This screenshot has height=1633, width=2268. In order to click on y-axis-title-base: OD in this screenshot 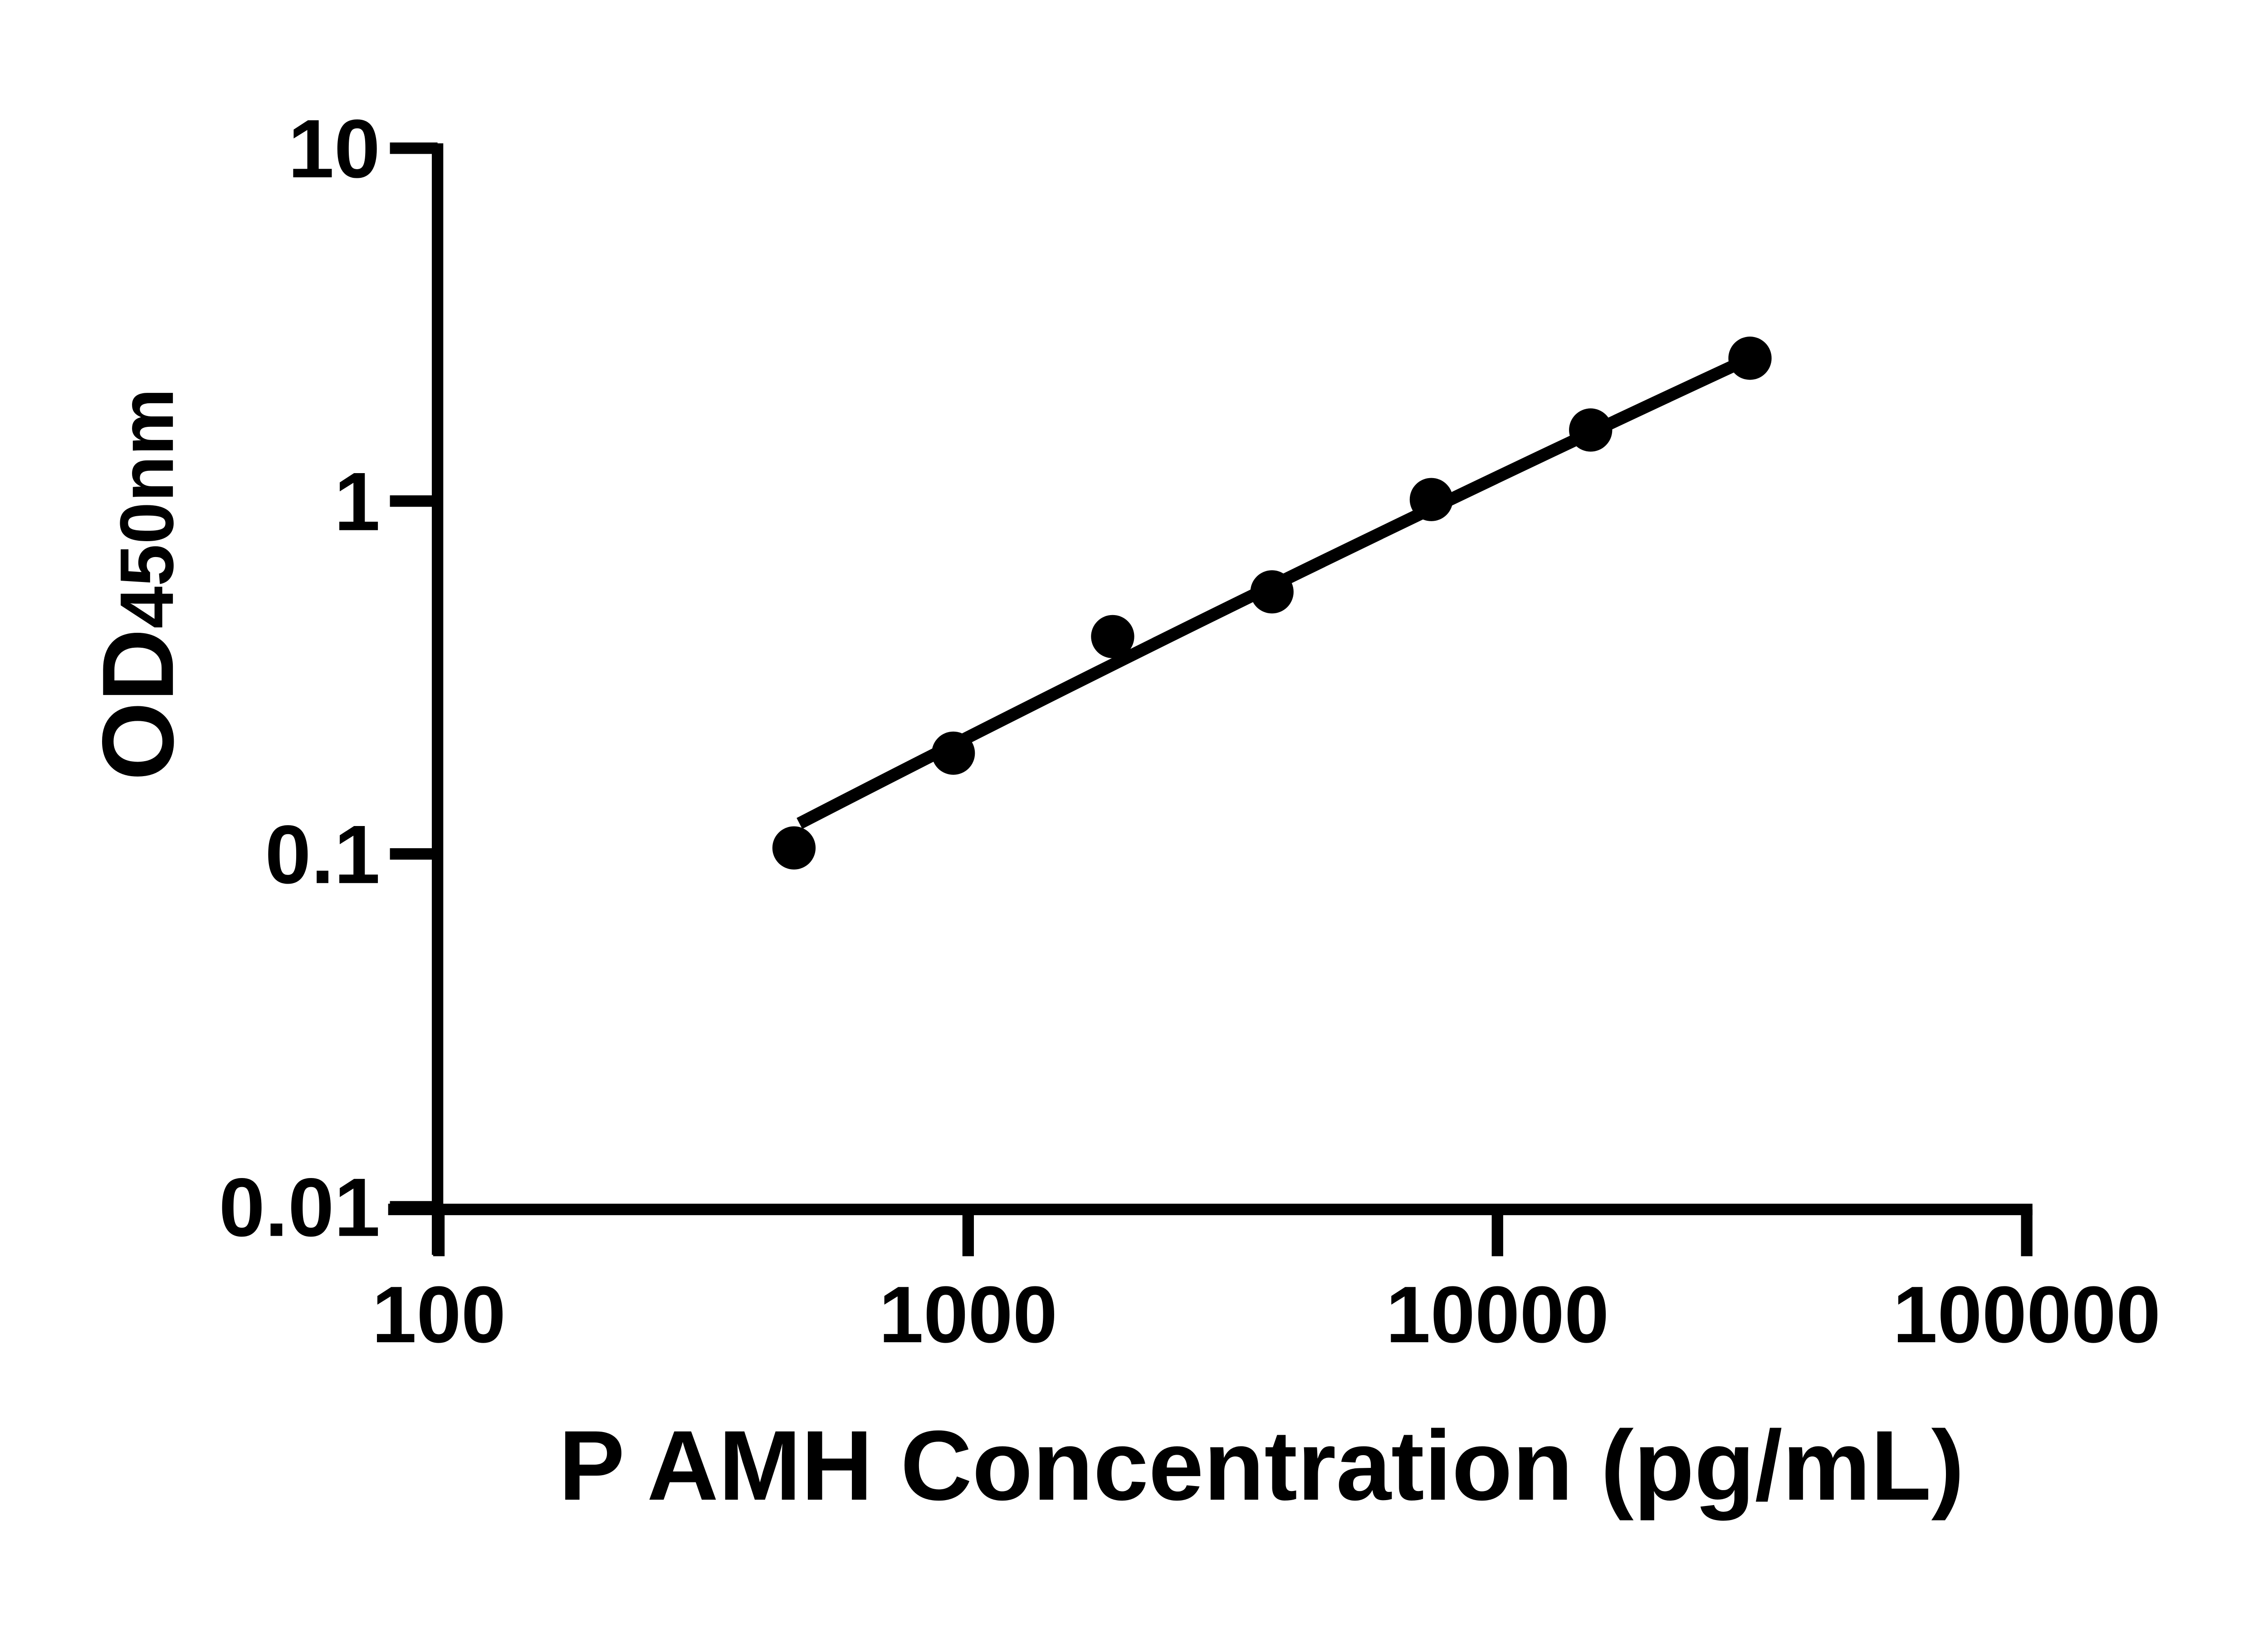, I will do `click(139, 705)`.